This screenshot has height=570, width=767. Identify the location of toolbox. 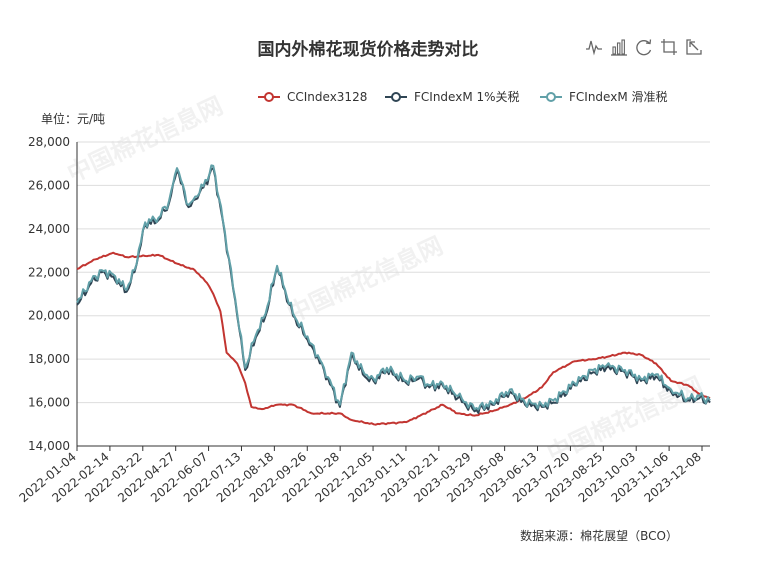
(644, 47).